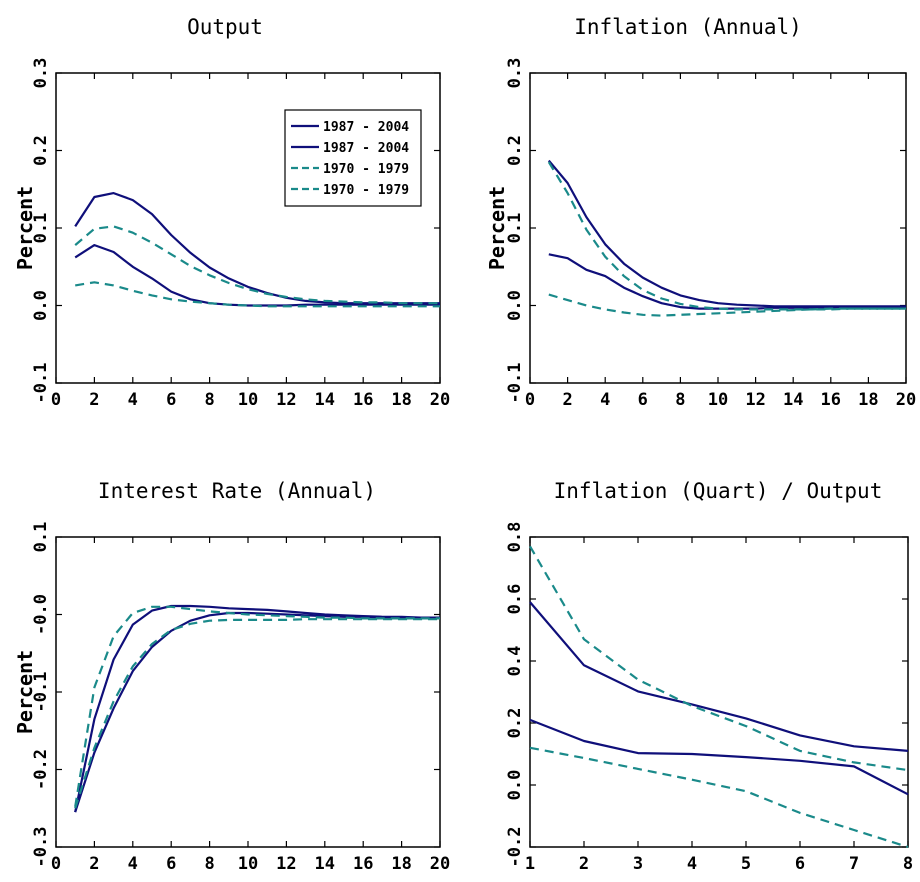  Describe the element at coordinates (225, 27) in the screenshot. I see `chart-title: Output` at that location.